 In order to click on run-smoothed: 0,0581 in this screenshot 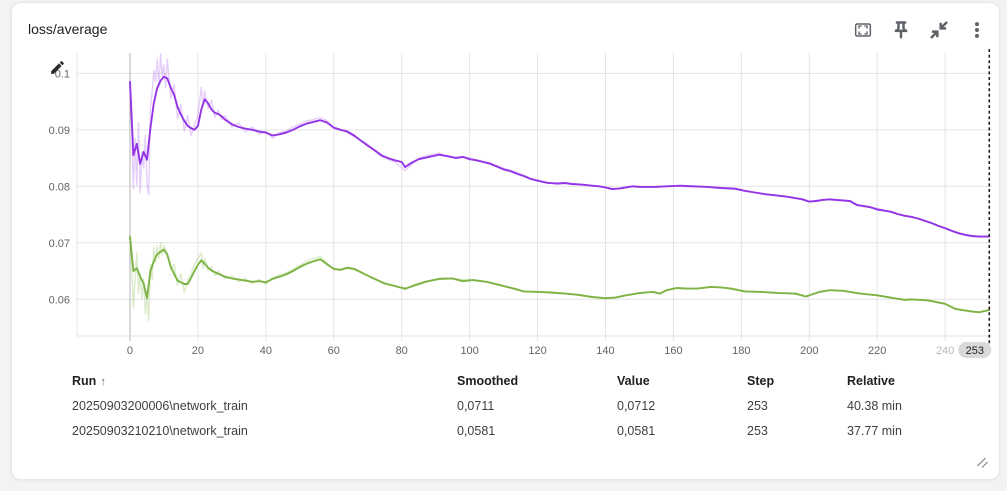, I will do `click(476, 430)`.